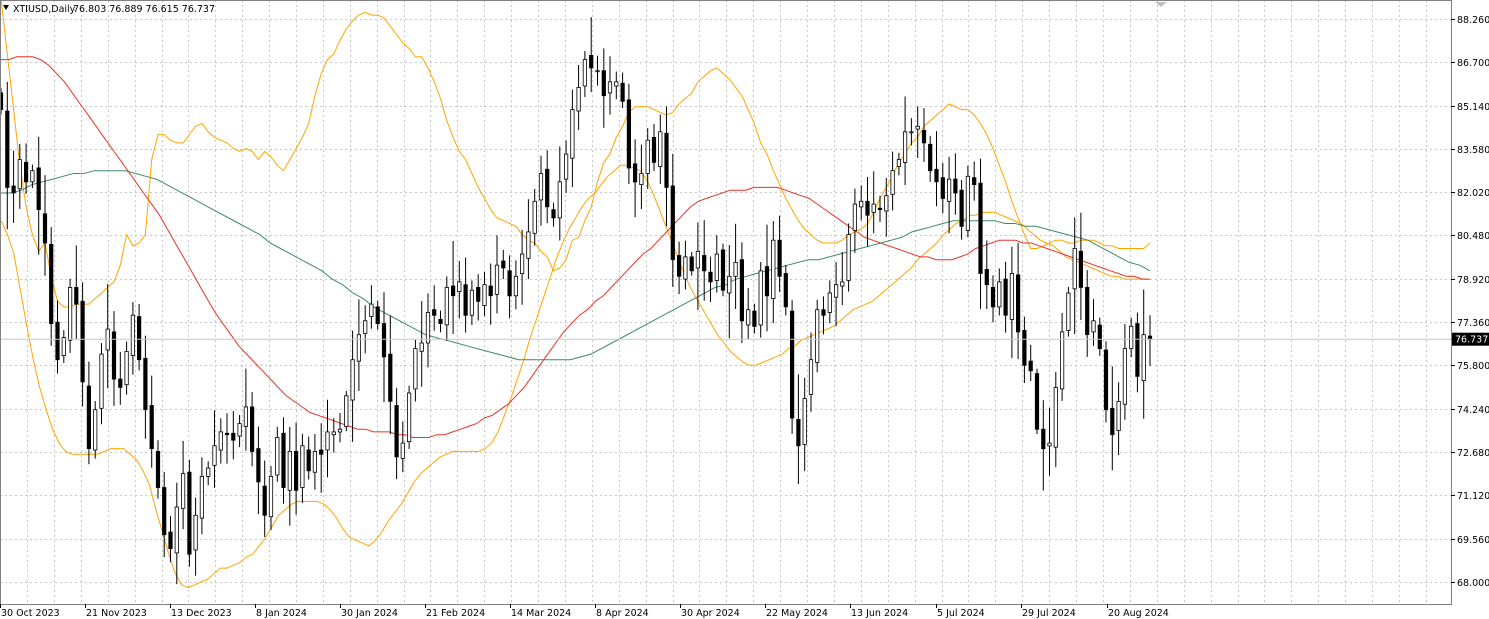  I want to click on x-tick-label: 30 Apr 2024, so click(710, 613).